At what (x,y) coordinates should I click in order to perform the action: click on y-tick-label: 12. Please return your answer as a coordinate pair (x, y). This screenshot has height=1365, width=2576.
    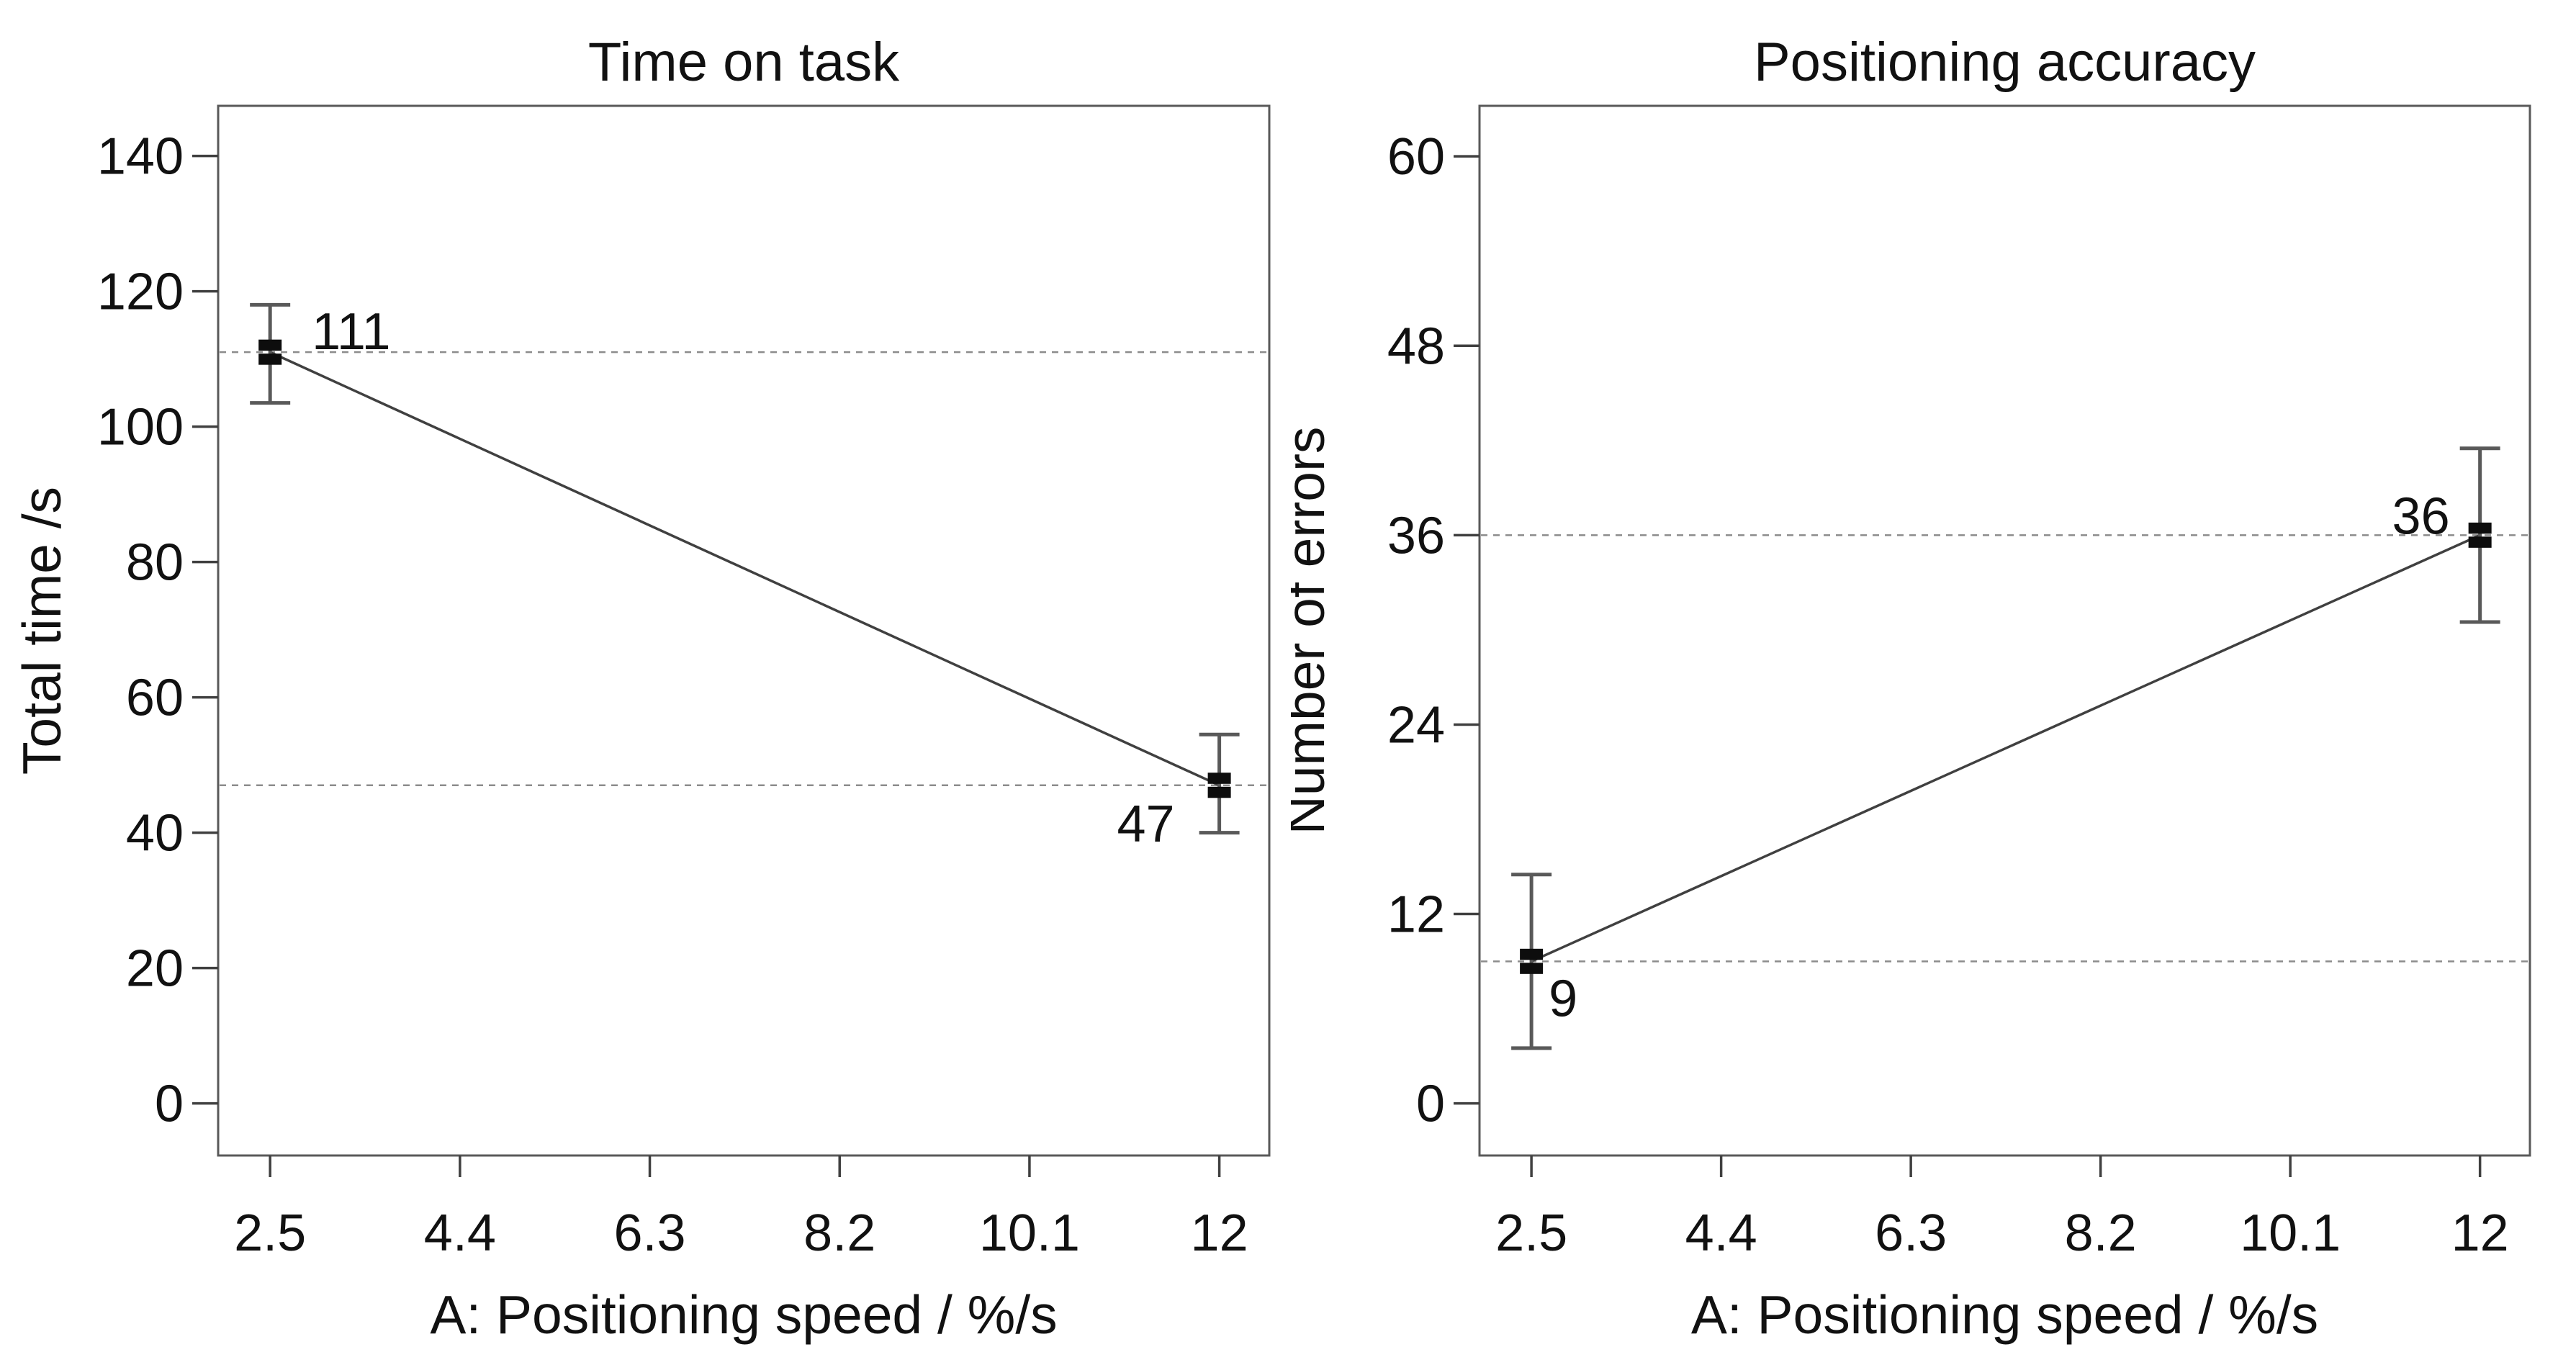
    Looking at the image, I should click on (1416, 915).